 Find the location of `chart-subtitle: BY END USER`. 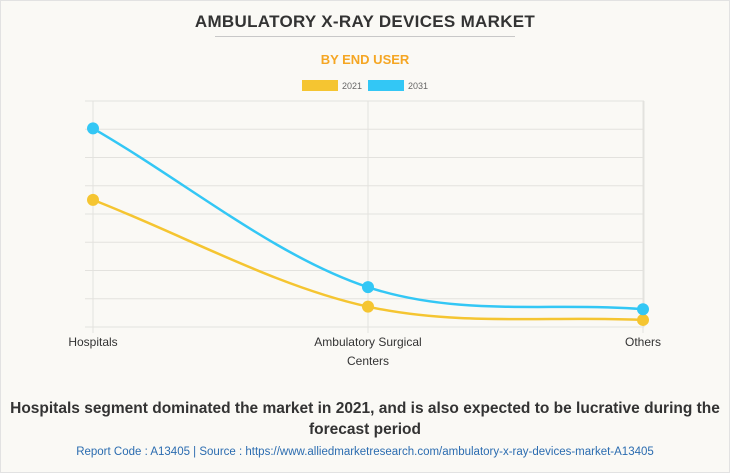

chart-subtitle: BY END USER is located at coordinates (365, 59).